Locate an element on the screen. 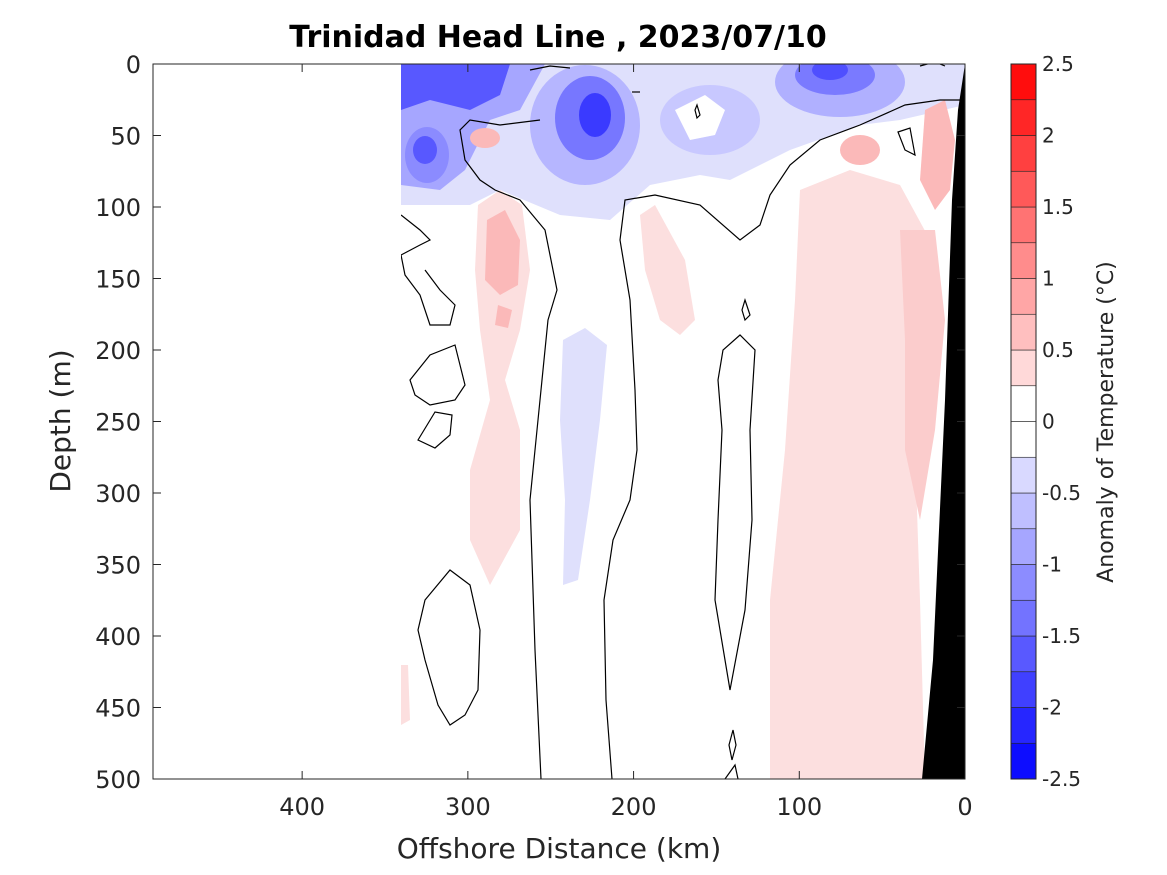  y-tick-label: 200 is located at coordinates (118, 351).